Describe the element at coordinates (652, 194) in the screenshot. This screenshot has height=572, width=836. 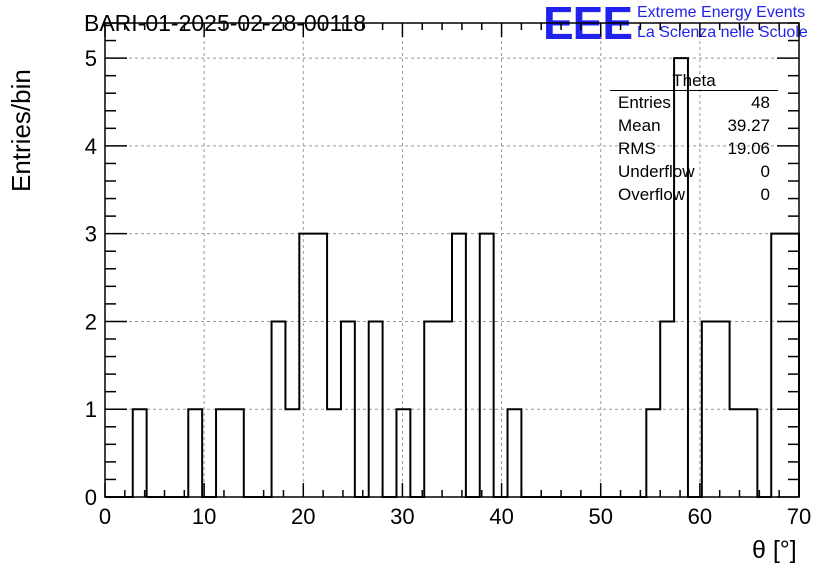
I see `stats-label: Overflow` at that location.